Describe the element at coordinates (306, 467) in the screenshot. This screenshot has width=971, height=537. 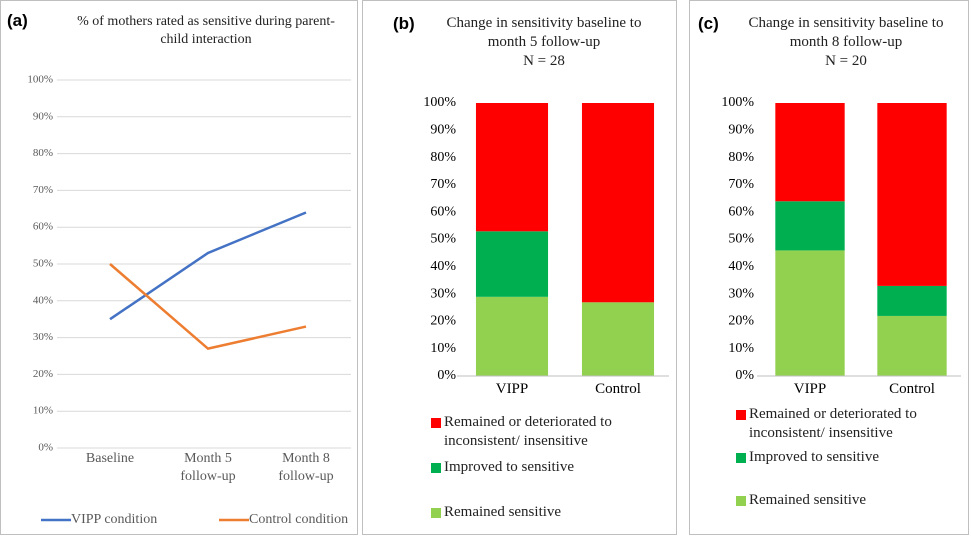
I see `x-tick-label: Month 8 follow-up` at that location.